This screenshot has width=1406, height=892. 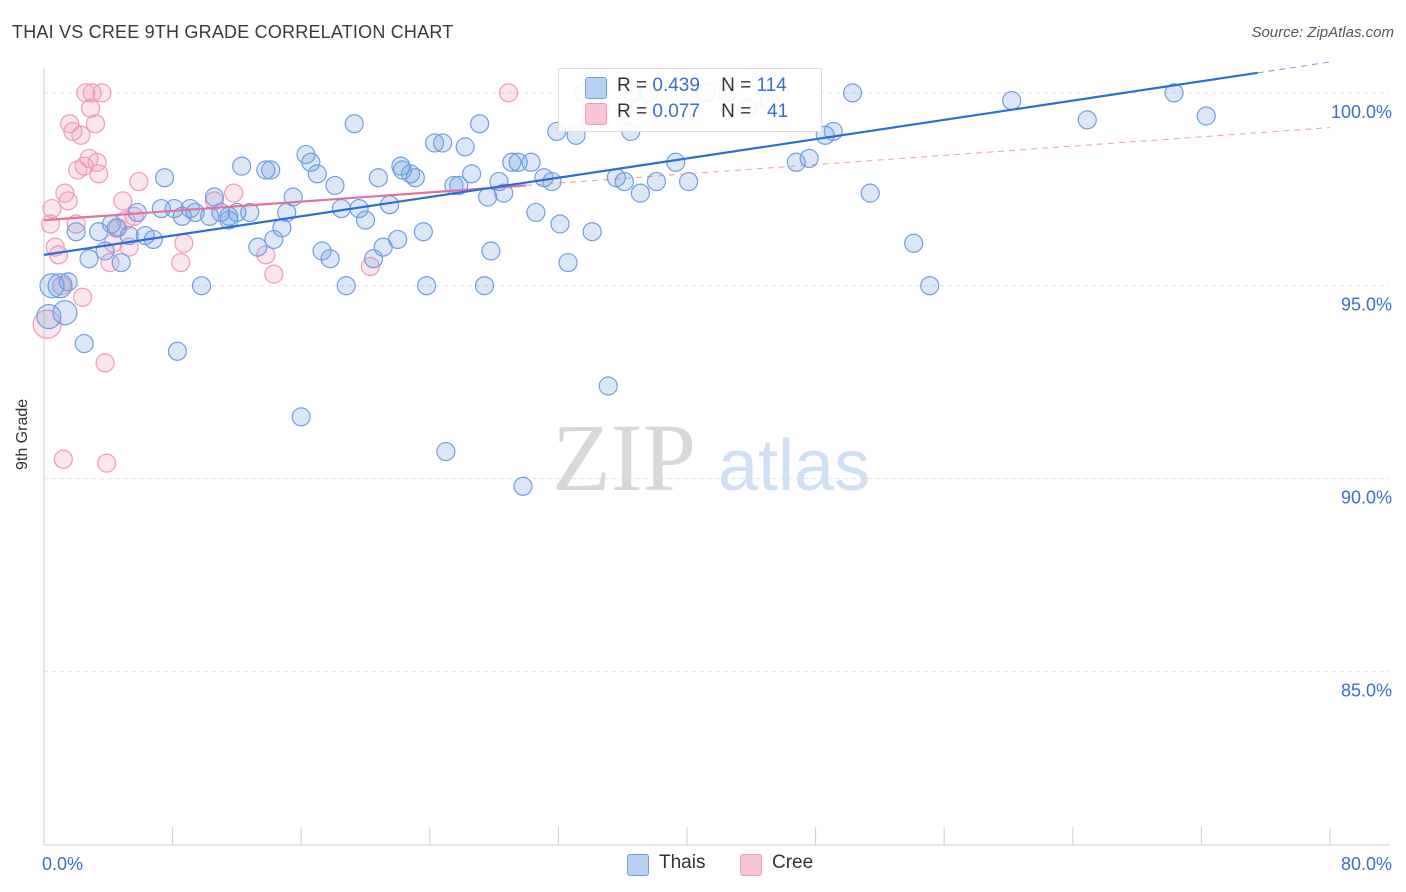 I want to click on cree-legend-label: Cree, so click(x=793, y=862).